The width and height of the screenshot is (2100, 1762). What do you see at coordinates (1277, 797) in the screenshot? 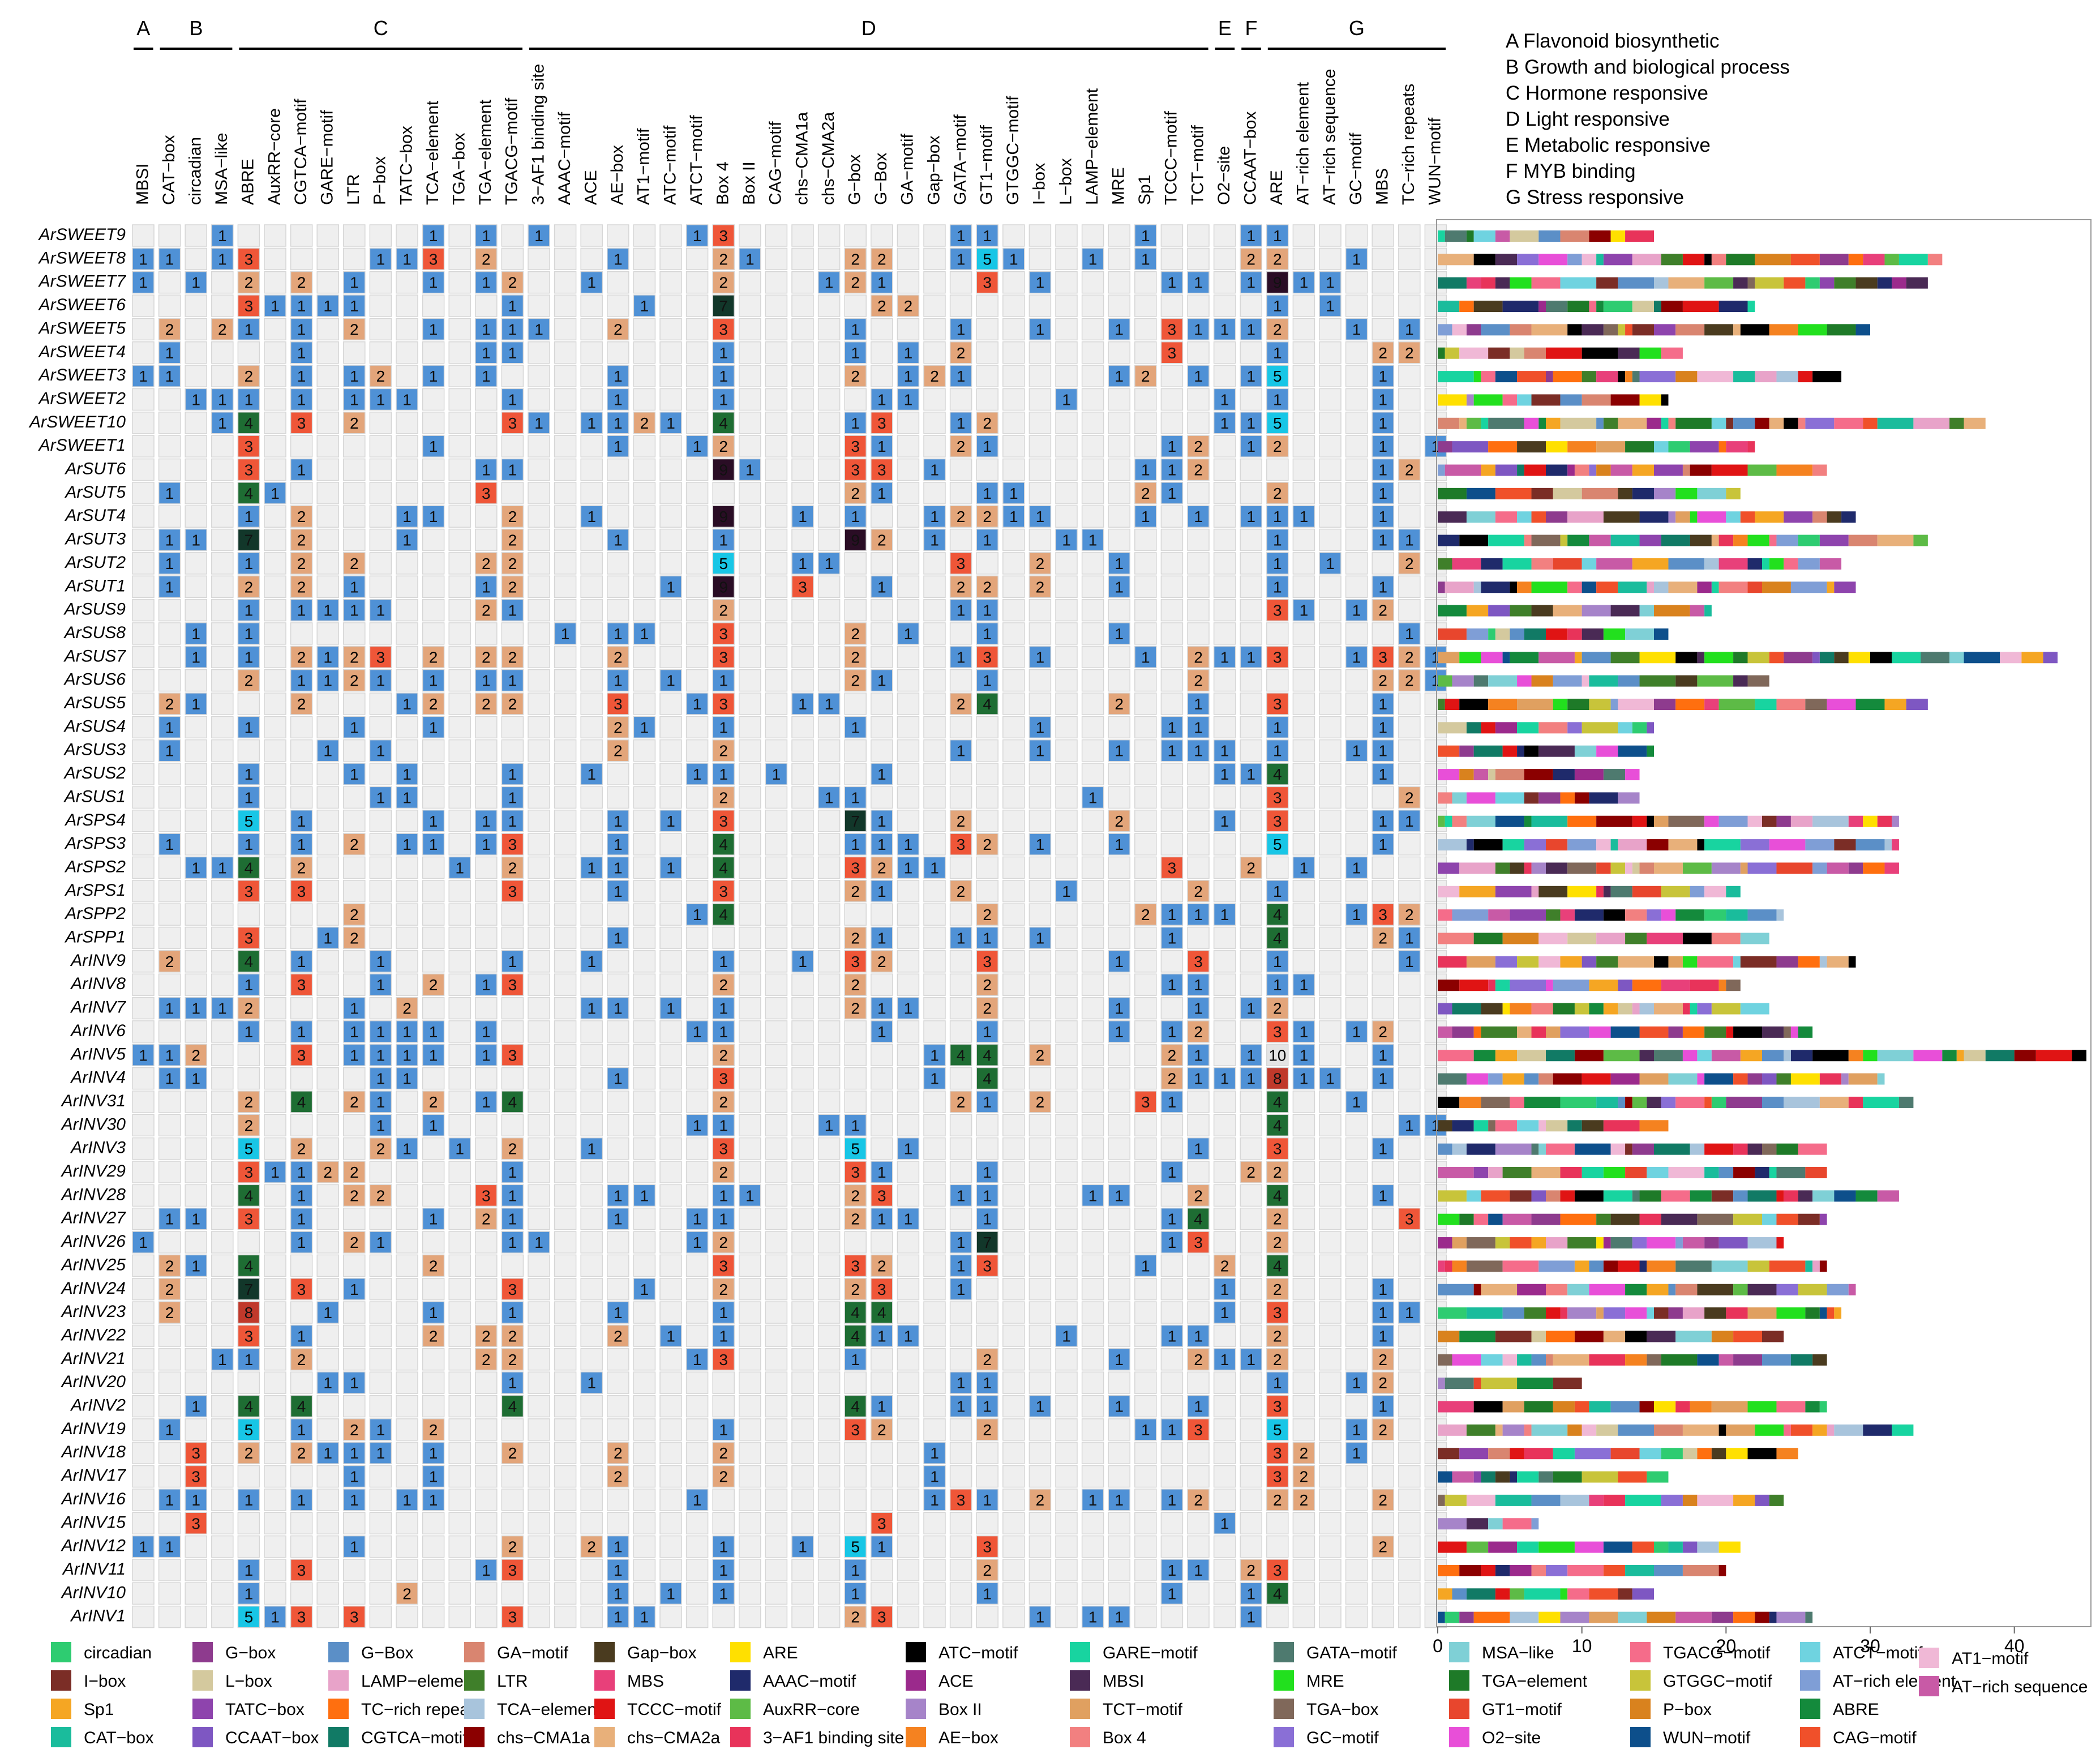
I see `cell-count: 3` at bounding box center [1277, 797].